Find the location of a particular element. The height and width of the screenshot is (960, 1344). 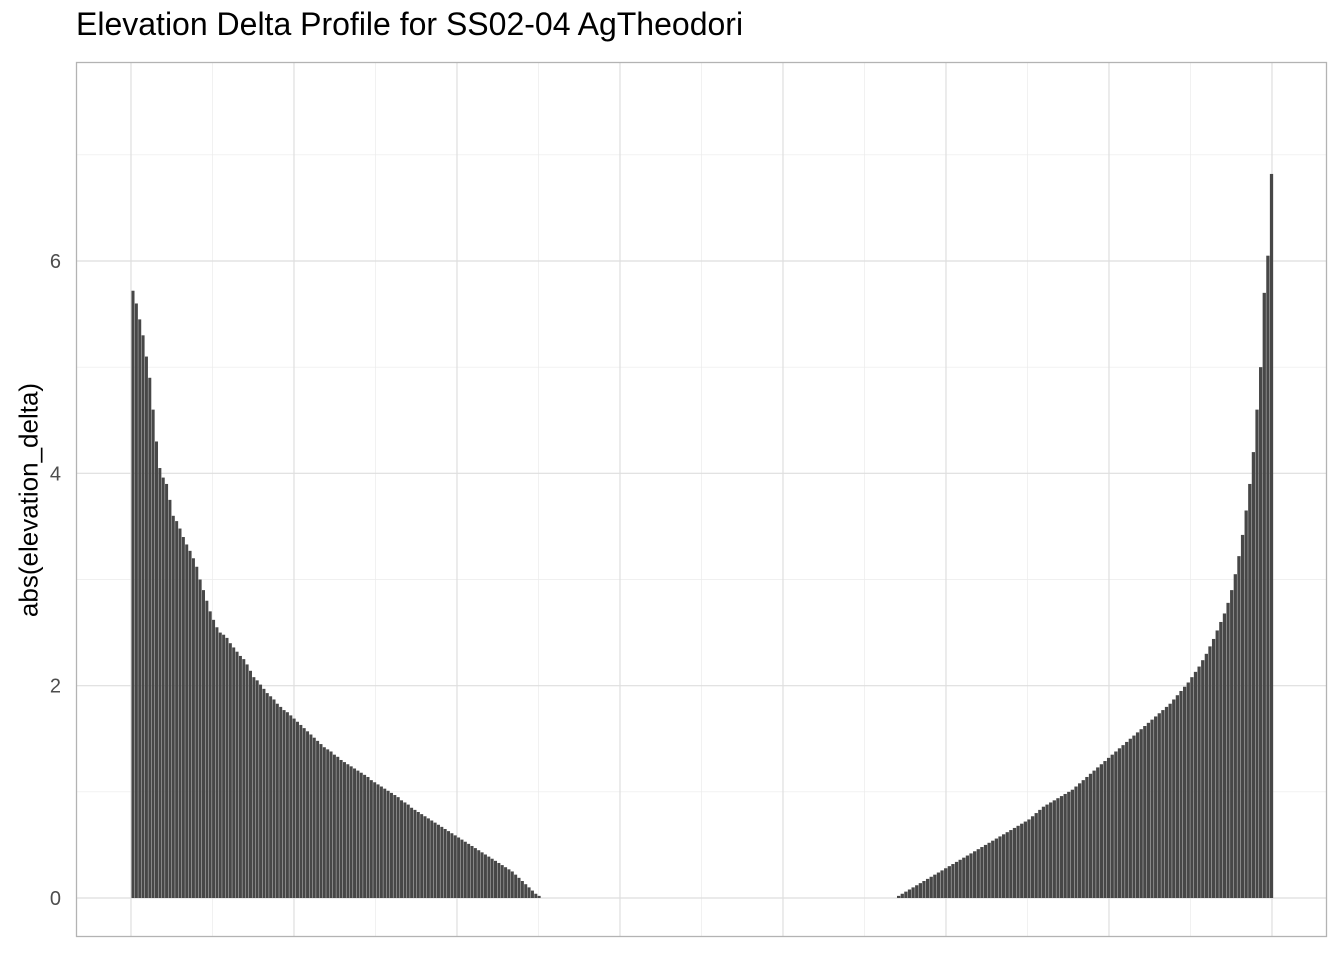

y-tick-label: 2 is located at coordinates (55, 687).